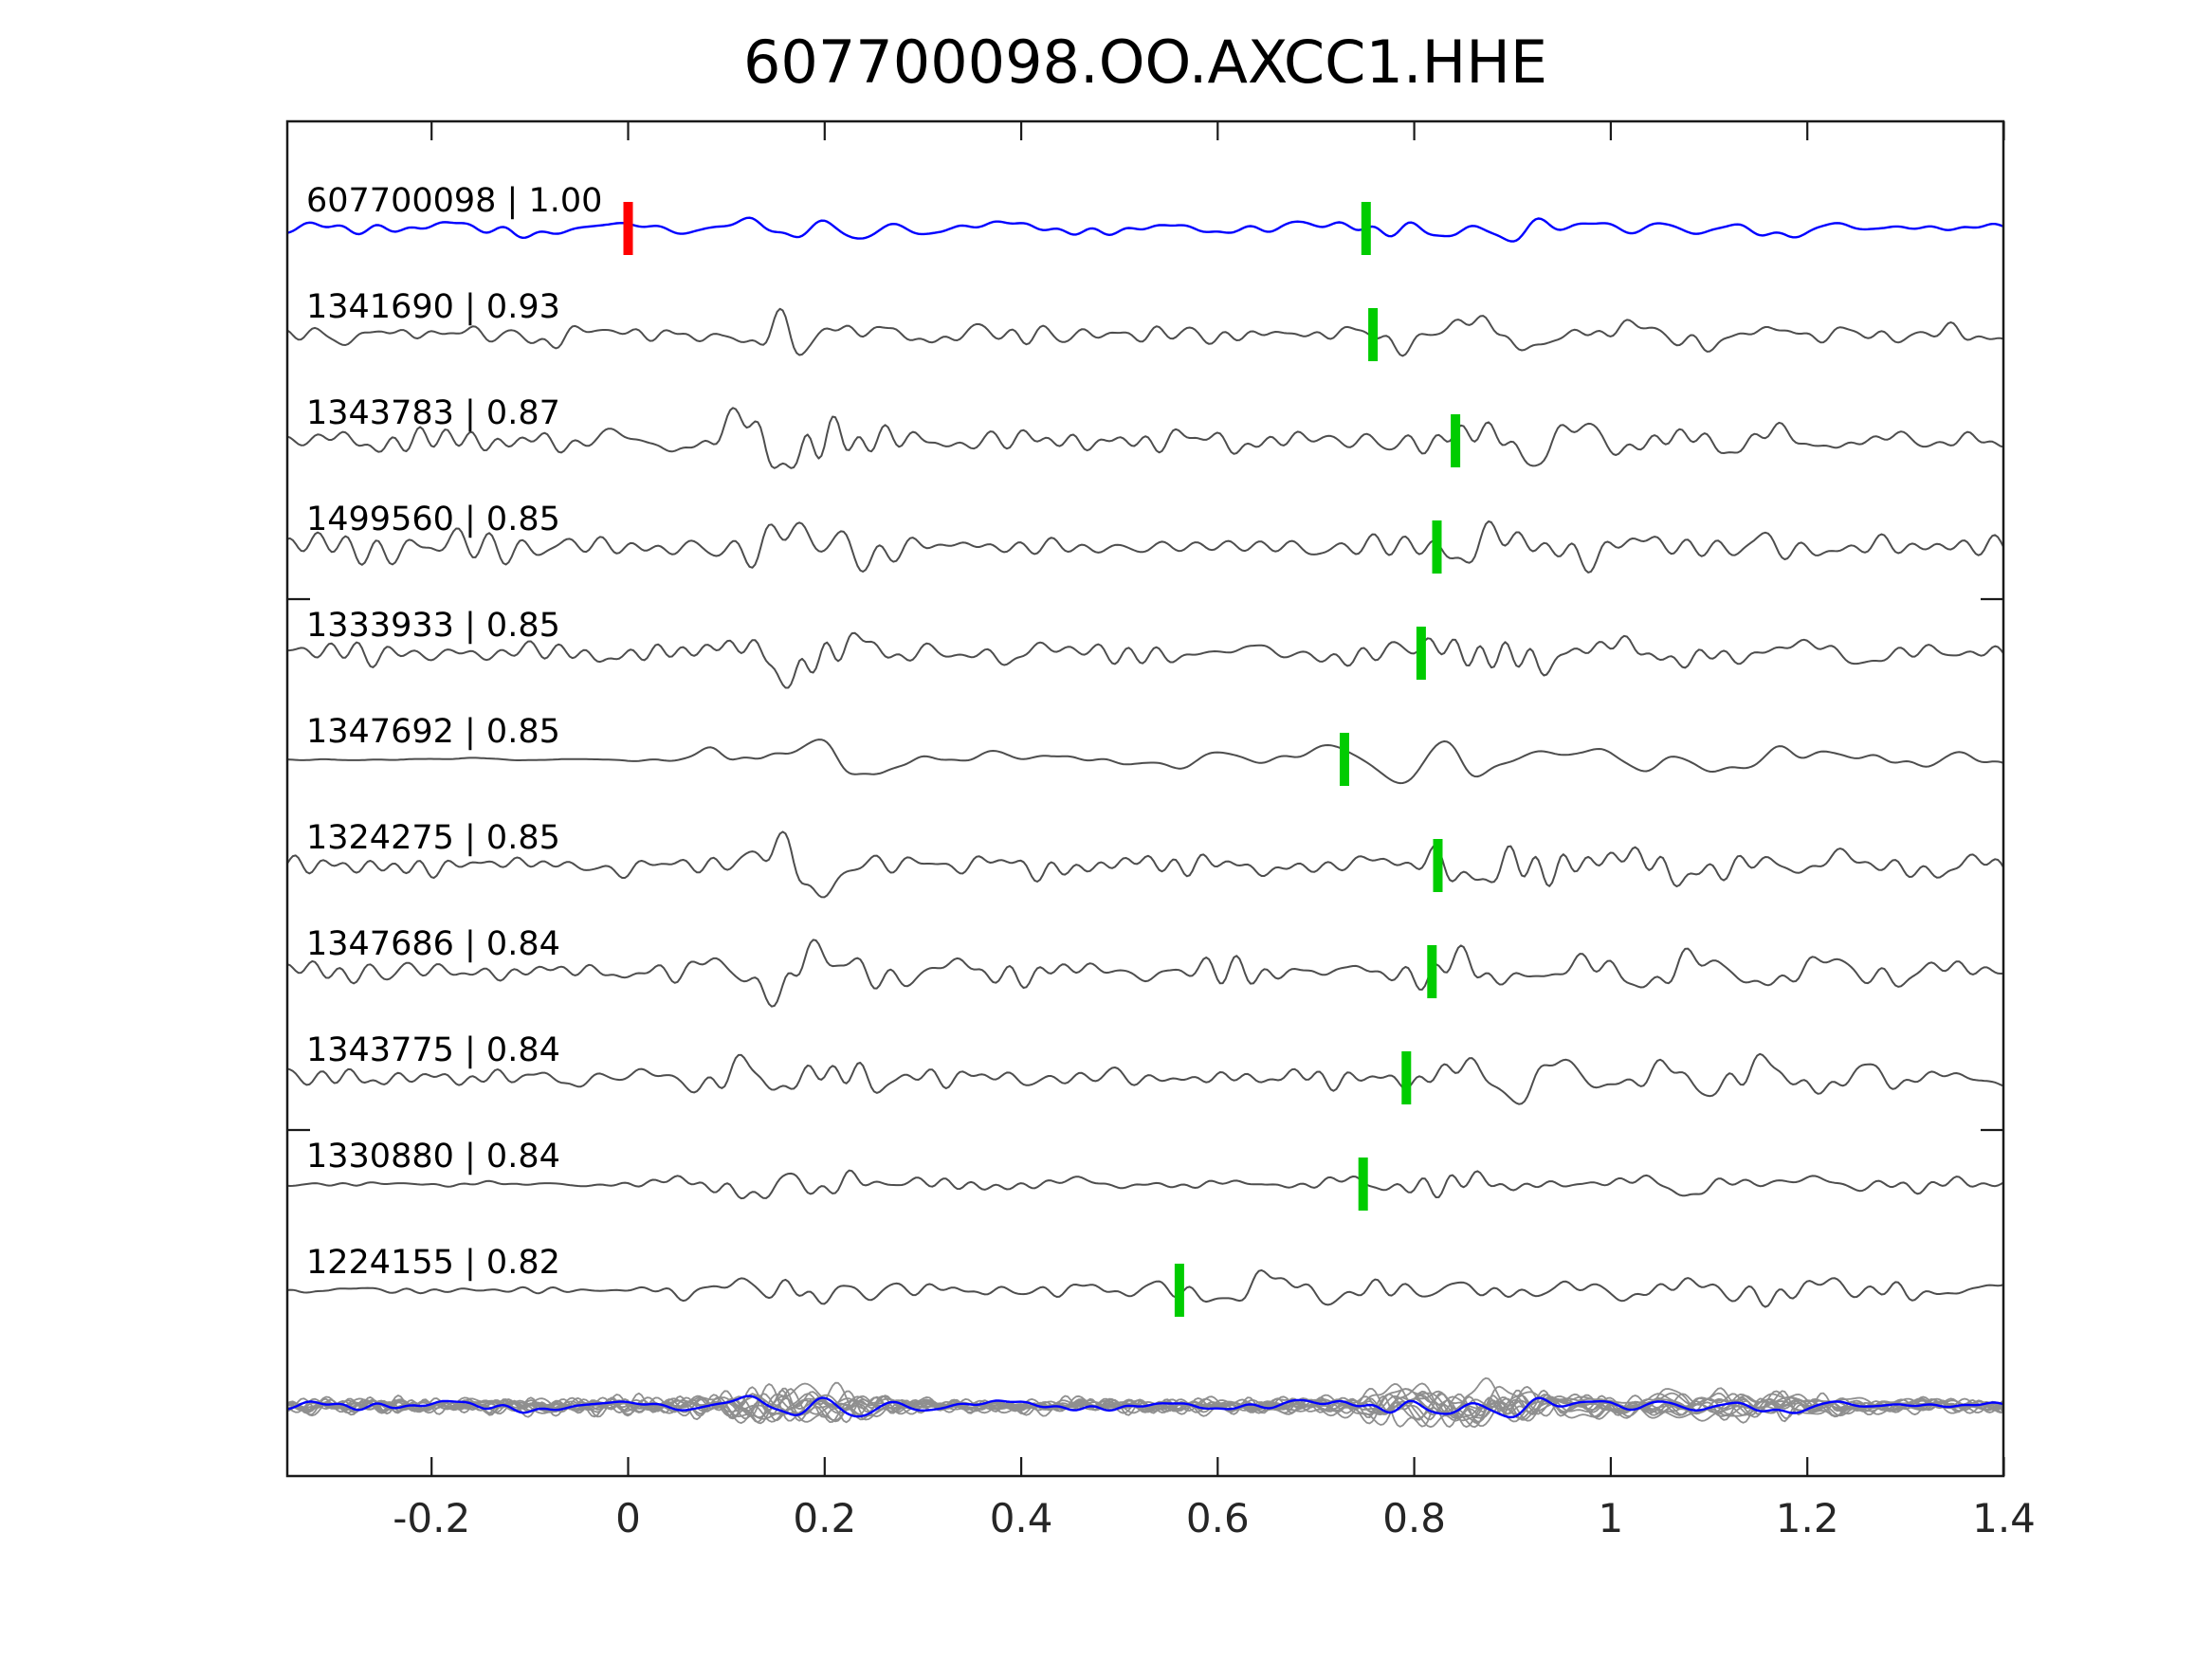 The width and height of the screenshot is (2212, 1659). I want to click on x-tick-label: 0.4, so click(1021, 1518).